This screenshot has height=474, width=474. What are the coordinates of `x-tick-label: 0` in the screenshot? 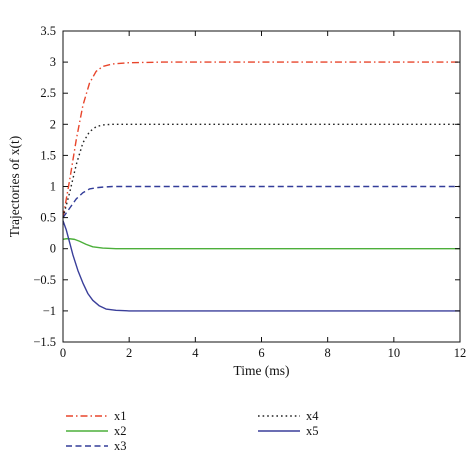 It's located at (63, 353).